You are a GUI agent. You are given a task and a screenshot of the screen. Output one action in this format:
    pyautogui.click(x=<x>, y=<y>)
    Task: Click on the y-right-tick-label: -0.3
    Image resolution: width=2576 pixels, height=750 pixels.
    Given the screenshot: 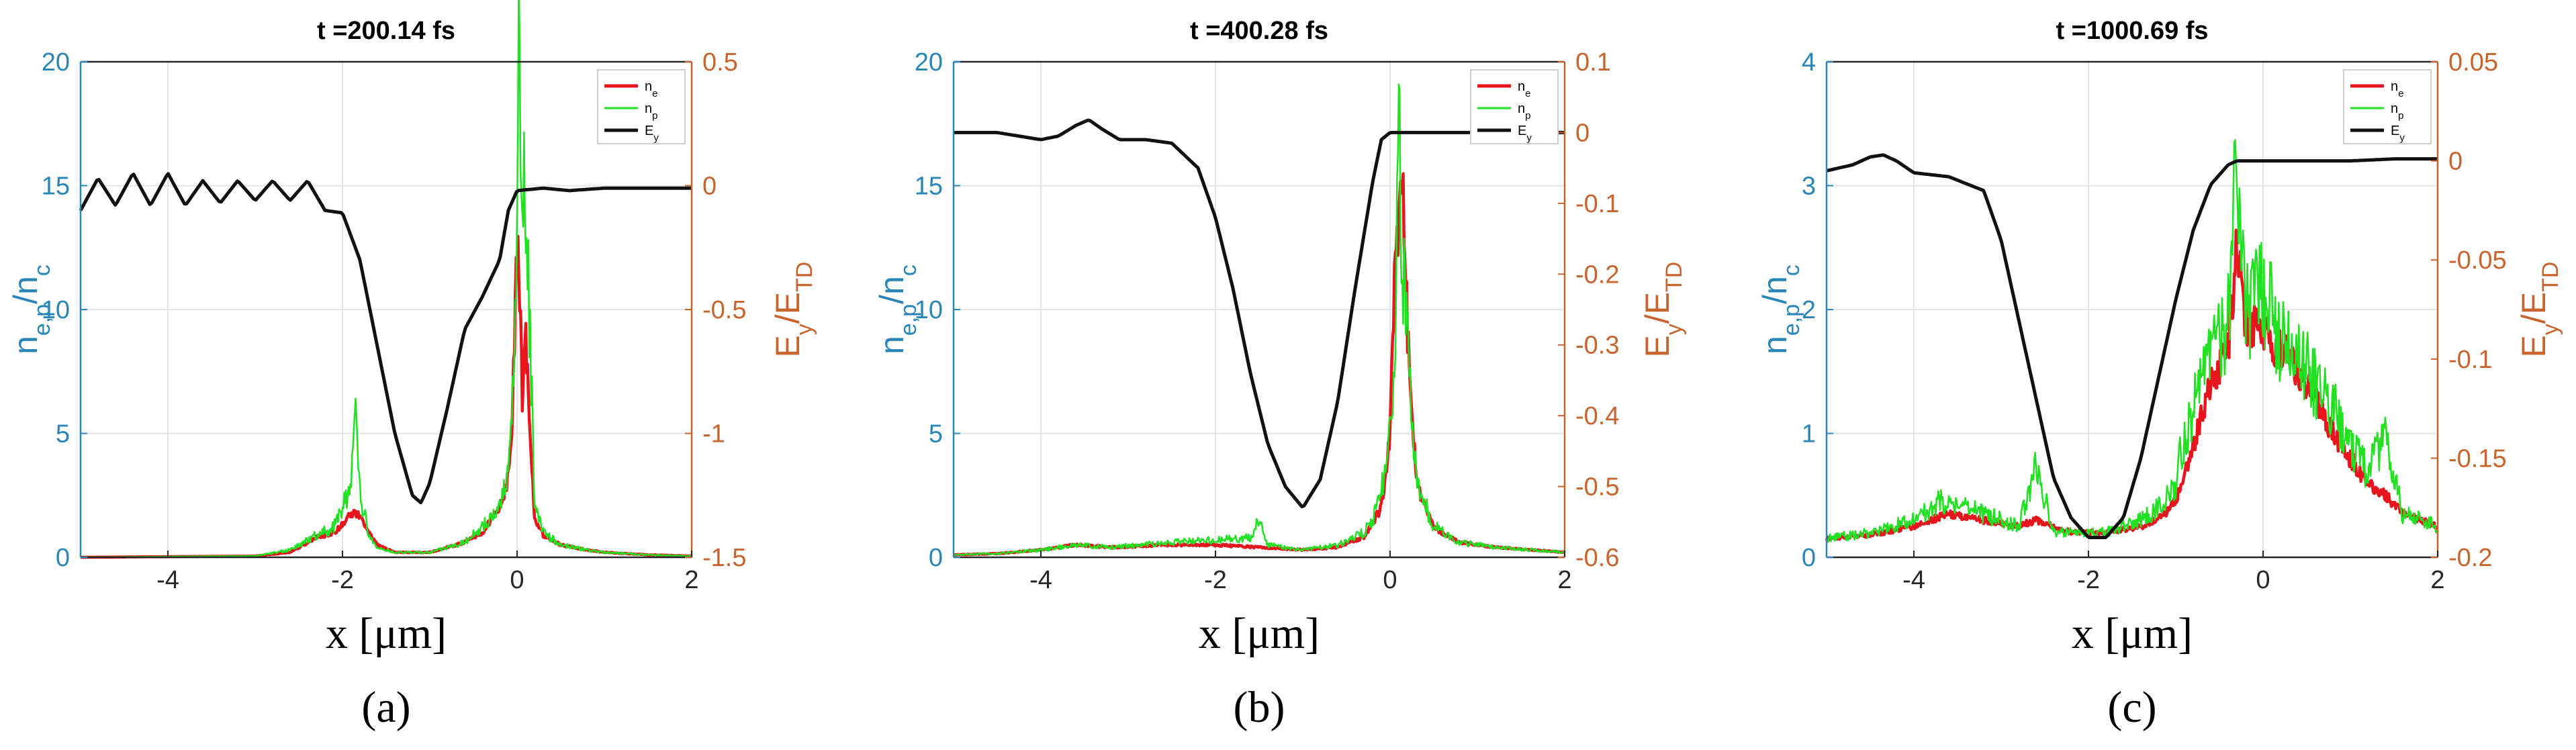 What is the action you would take?
    pyautogui.click(x=1597, y=346)
    